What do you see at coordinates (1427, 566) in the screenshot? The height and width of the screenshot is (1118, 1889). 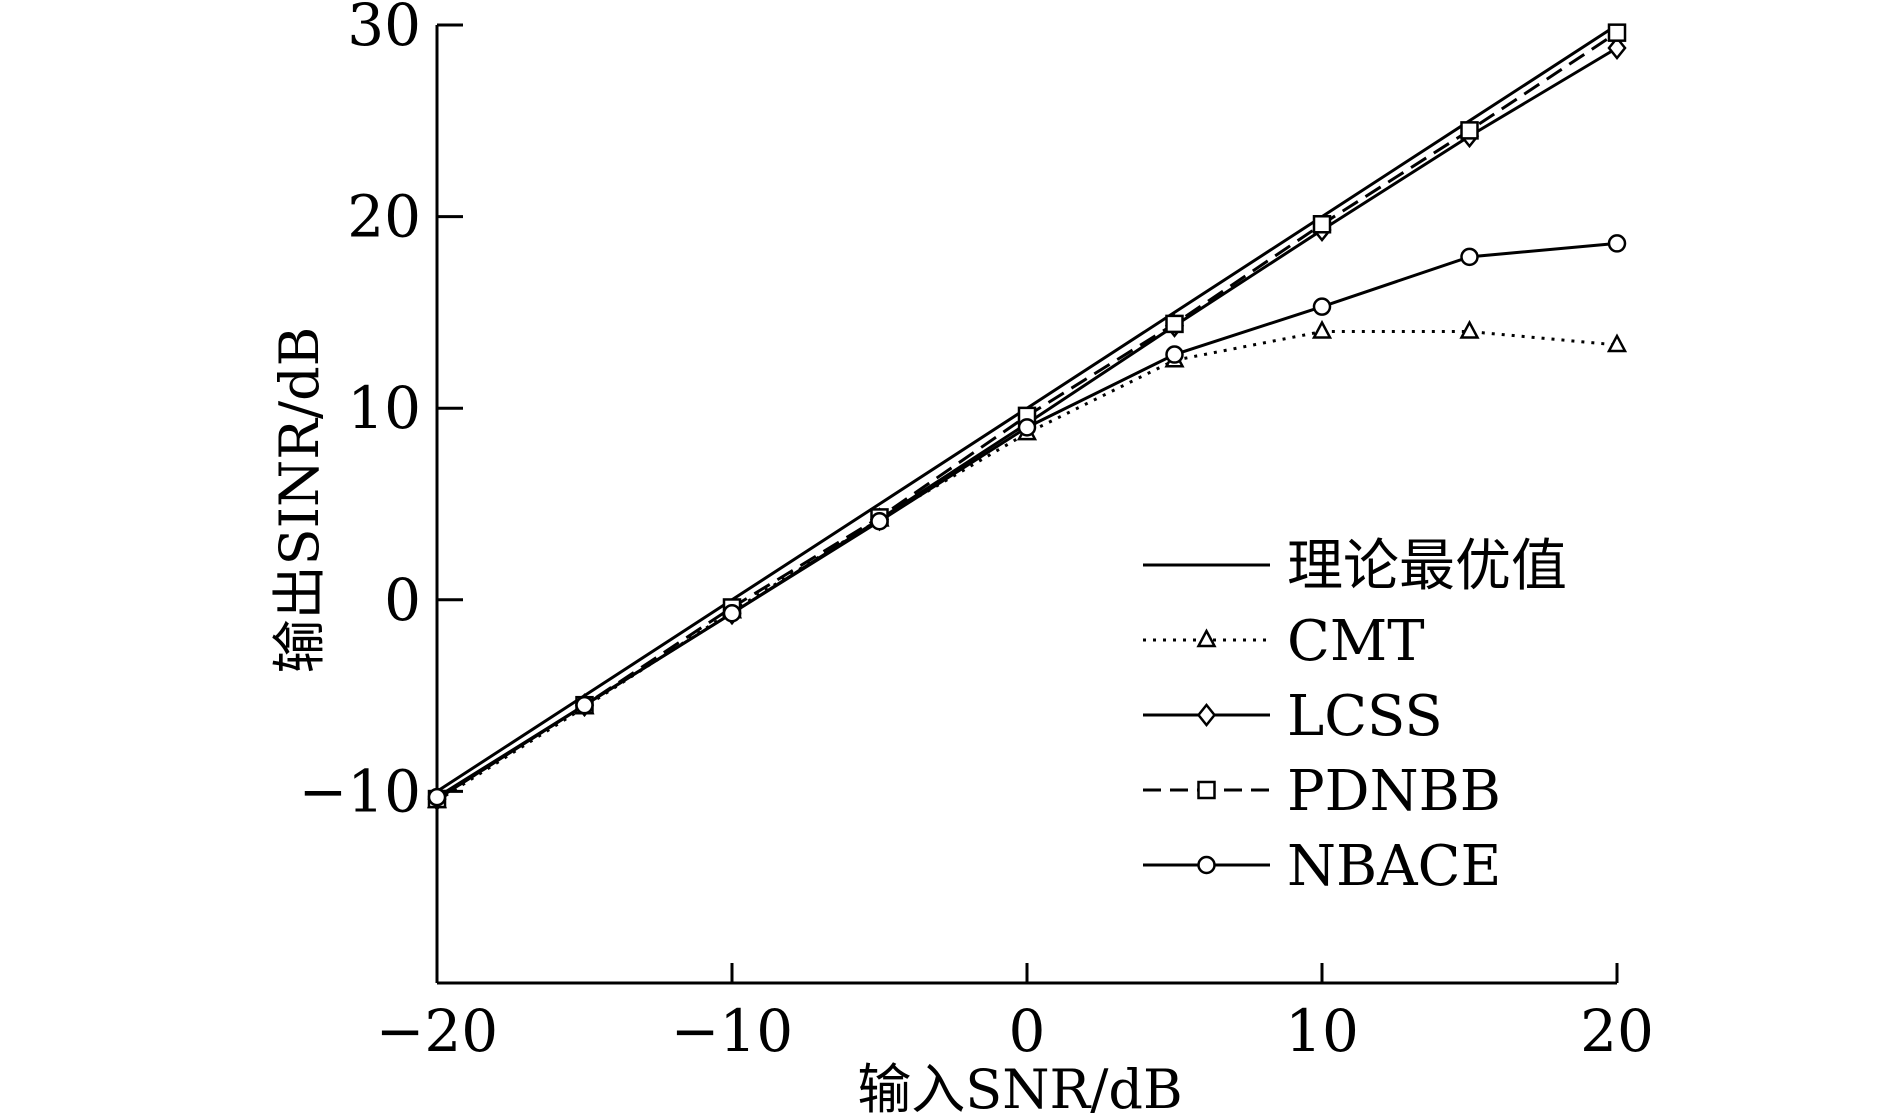 I see `legend-label: 理论最优值` at bounding box center [1427, 566].